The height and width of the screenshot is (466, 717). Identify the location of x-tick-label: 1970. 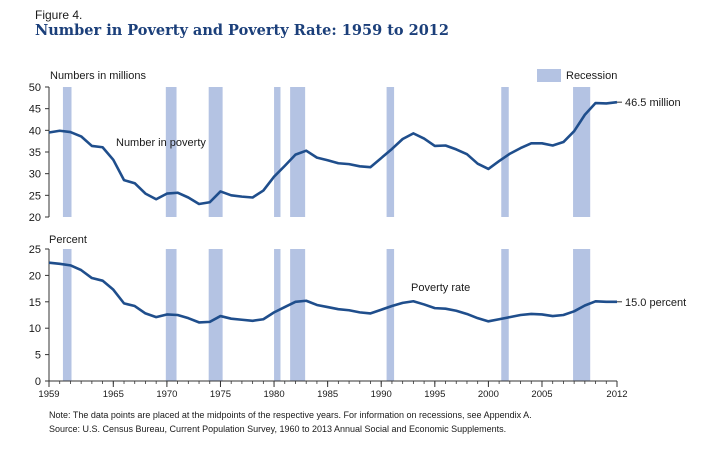
(166, 394).